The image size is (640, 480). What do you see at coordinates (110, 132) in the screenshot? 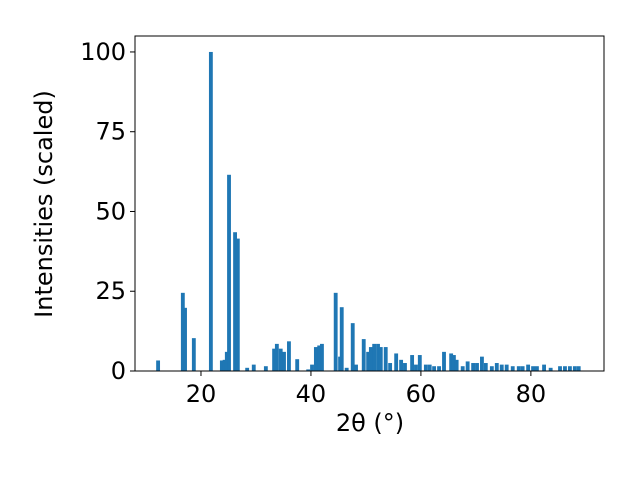
I see `y-tick-label: 75` at bounding box center [110, 132].